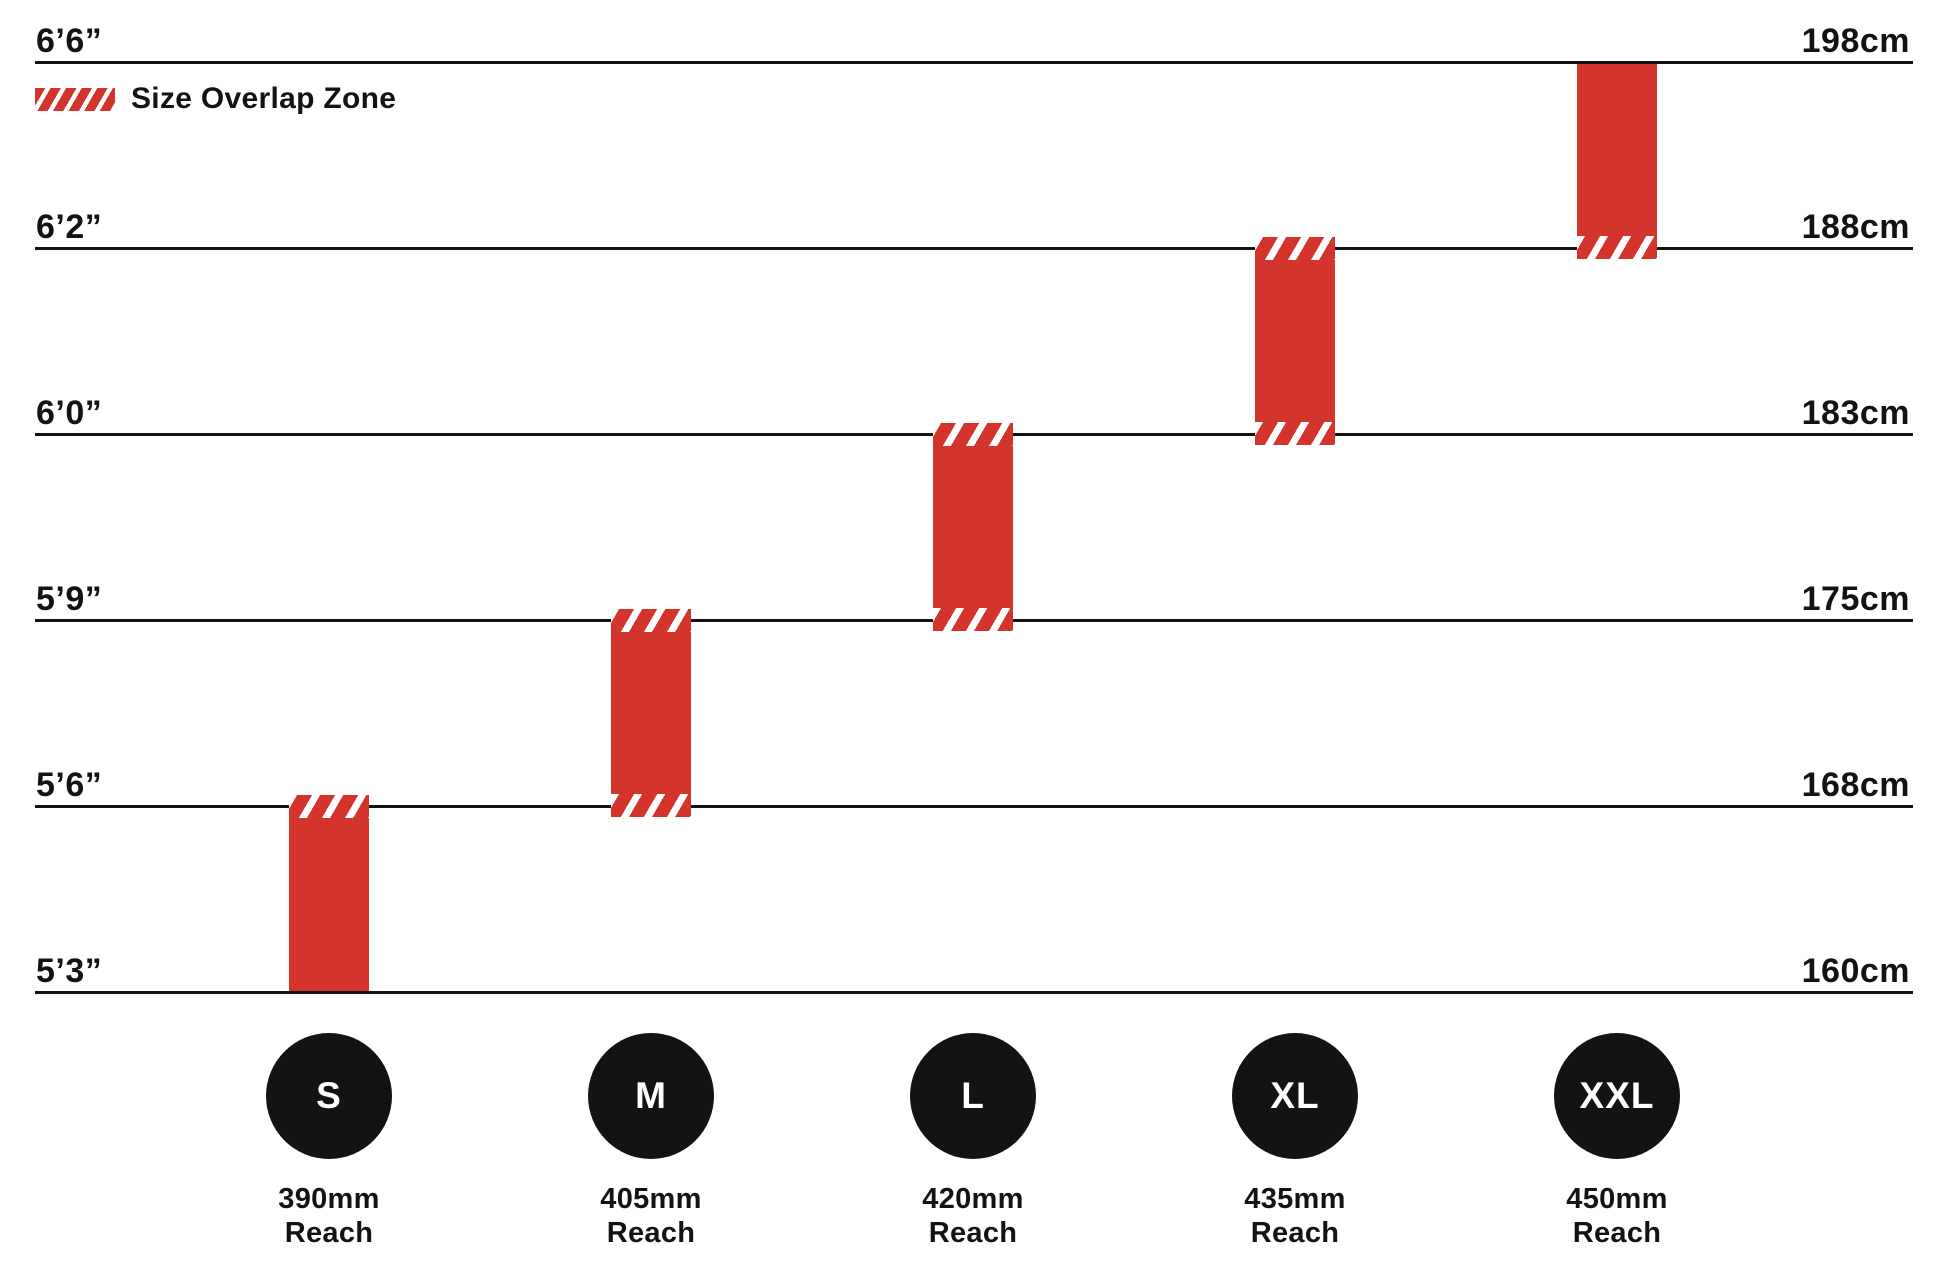 The width and height of the screenshot is (1946, 1270). I want to click on size-badge-label: XXL, so click(1617, 1095).